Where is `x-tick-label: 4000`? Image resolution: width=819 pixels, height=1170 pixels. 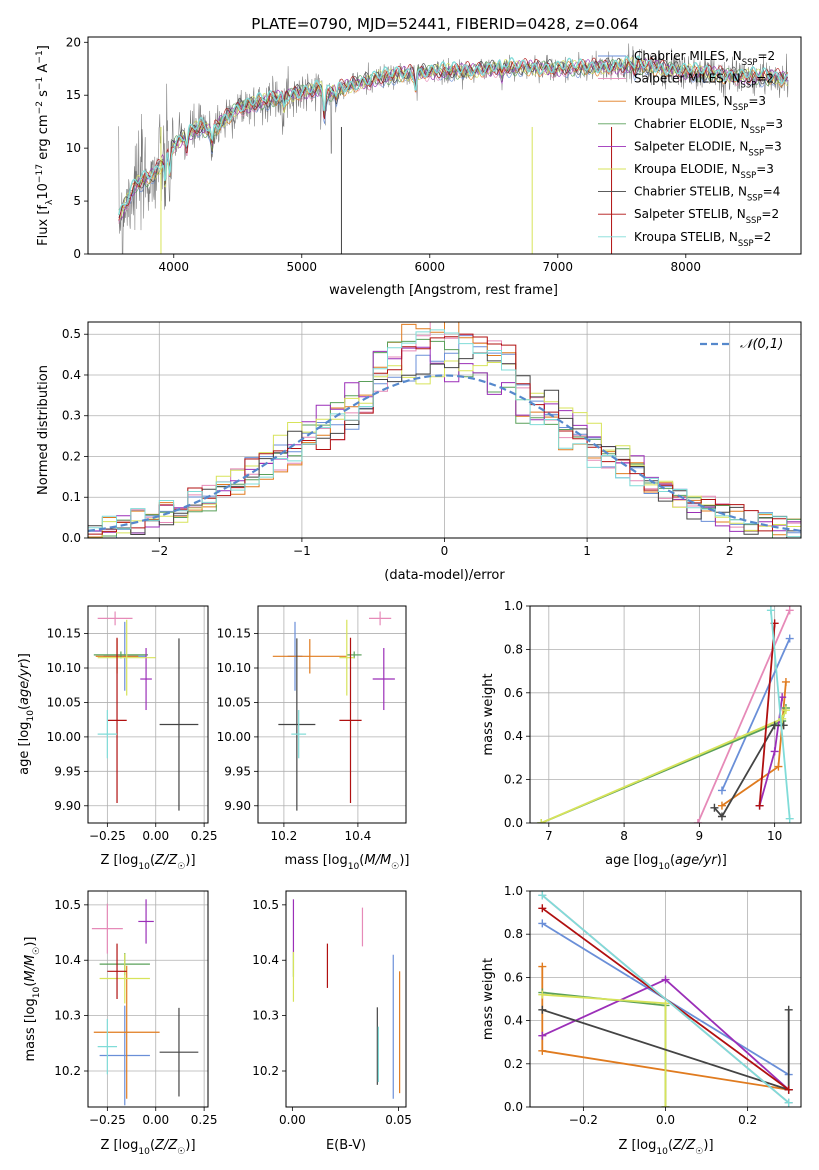
x-tick-label: 4000 is located at coordinates (173, 267).